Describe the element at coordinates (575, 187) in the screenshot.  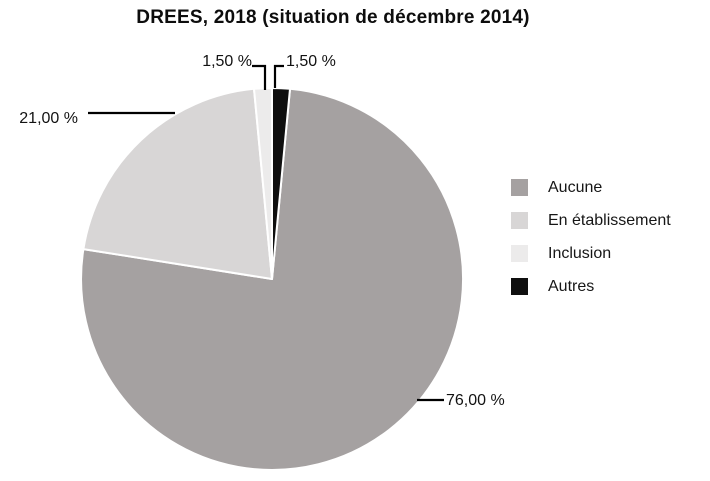
I see `legend-label-aucune: Aucune` at that location.